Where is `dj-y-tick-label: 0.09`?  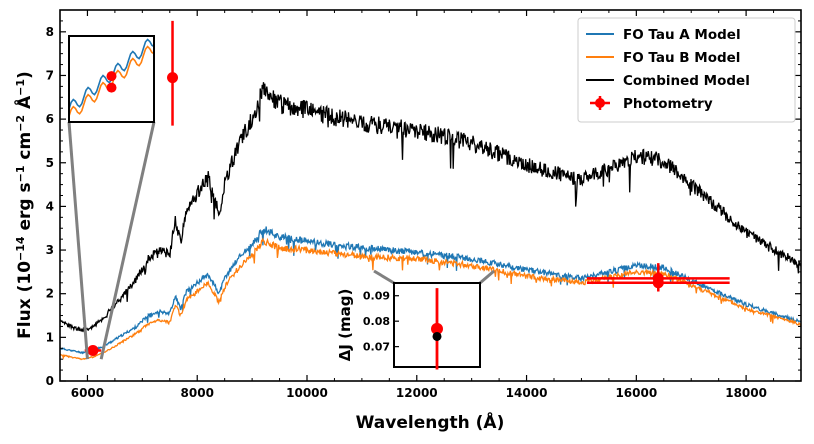 dj-y-tick-label: 0.09 is located at coordinates (376, 296).